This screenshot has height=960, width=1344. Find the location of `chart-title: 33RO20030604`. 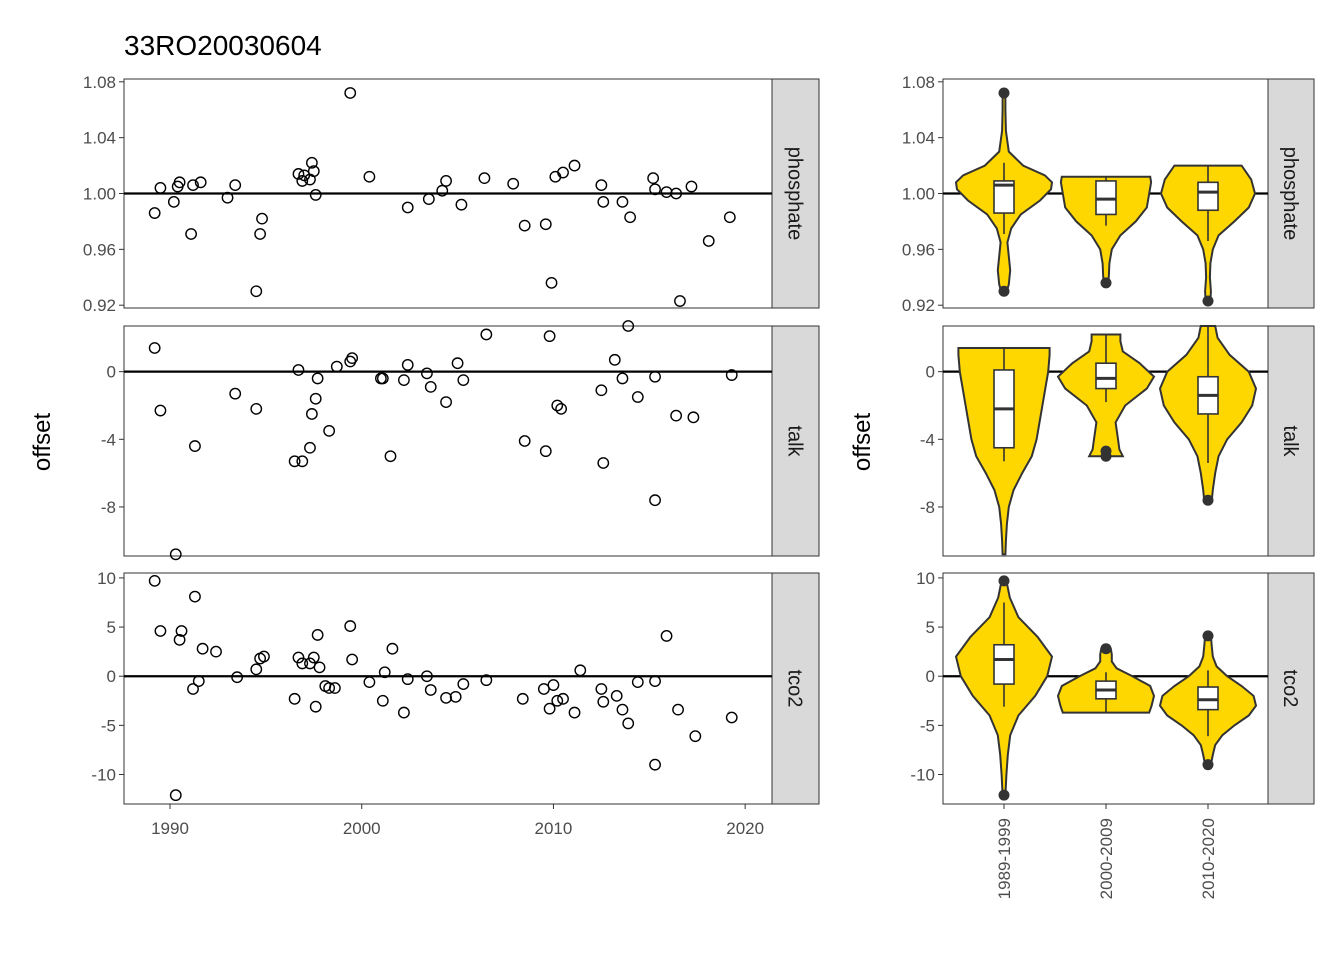

chart-title: 33RO20030604 is located at coordinates (223, 45).